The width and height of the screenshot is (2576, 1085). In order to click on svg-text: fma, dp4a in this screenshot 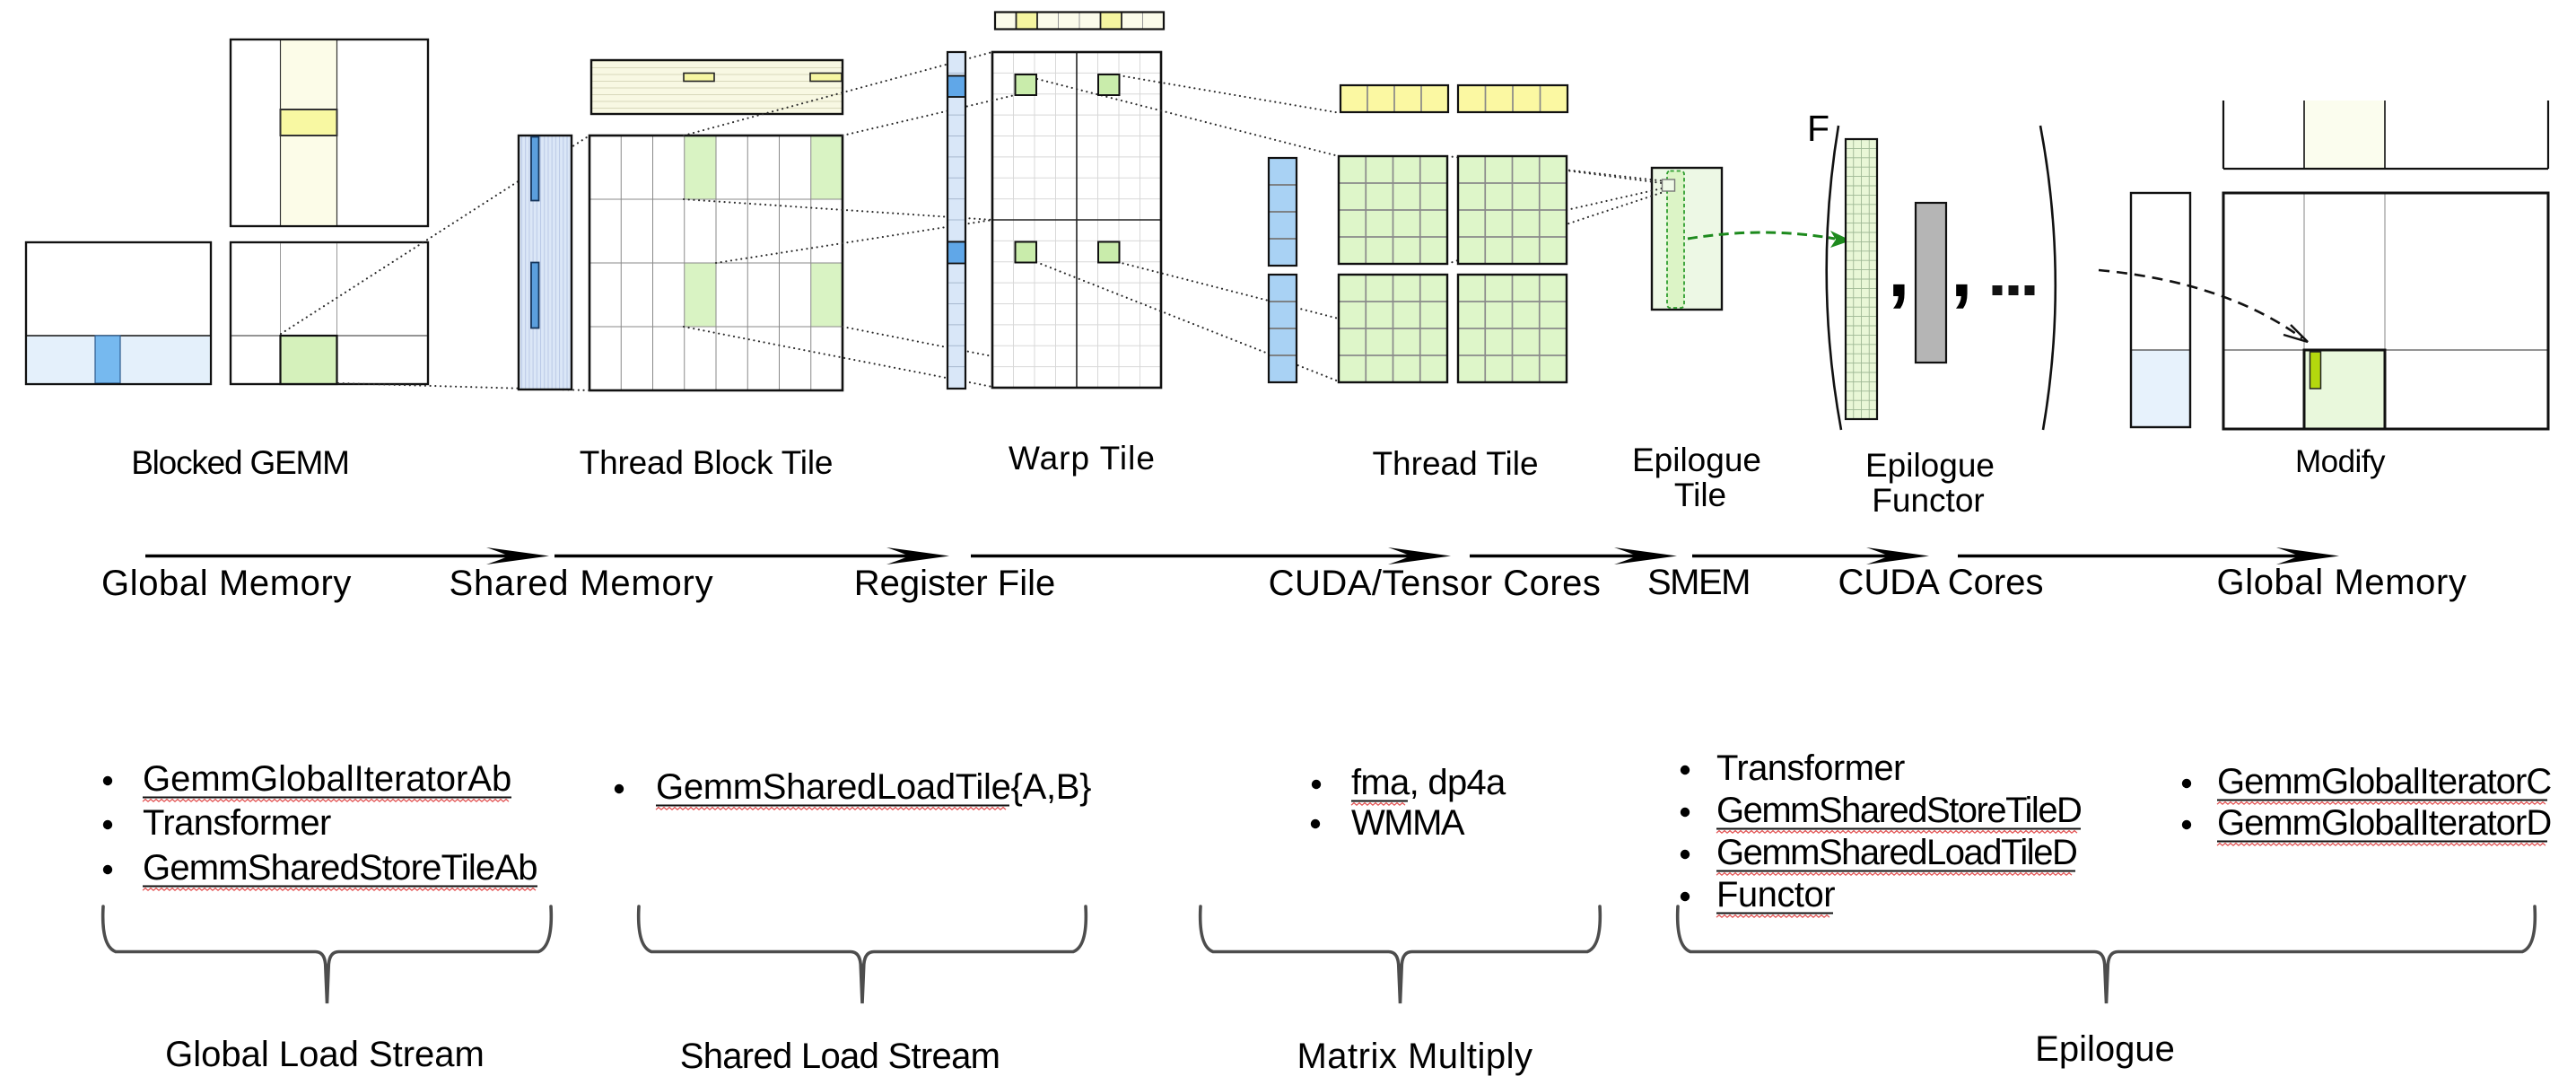, I will do `click(1428, 782)`.